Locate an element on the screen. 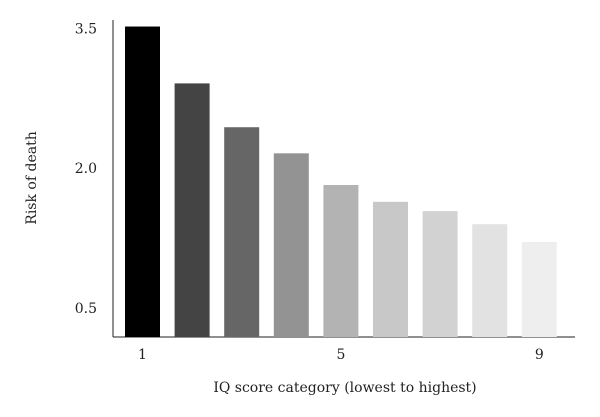  x-tick-label: 1 is located at coordinates (142, 355).